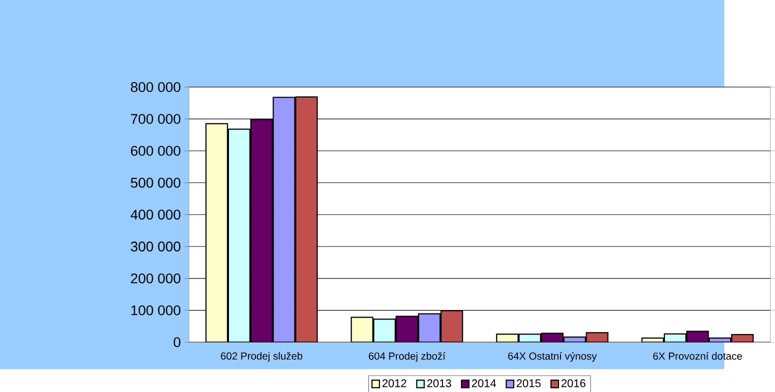 The width and height of the screenshot is (775, 392). I want to click on y-tick-label: 0, so click(177, 342).